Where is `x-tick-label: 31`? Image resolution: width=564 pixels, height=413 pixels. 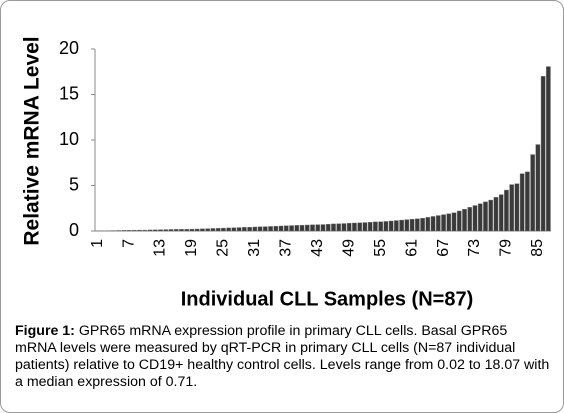 x-tick-label: 31 is located at coordinates (254, 248).